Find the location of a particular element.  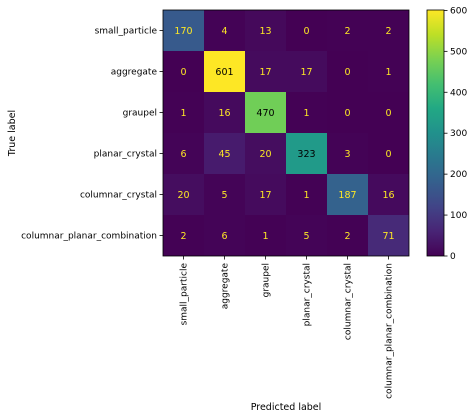

colorbar-ticks: 0 100 200 300 400 500 600 is located at coordinates (455, 134).